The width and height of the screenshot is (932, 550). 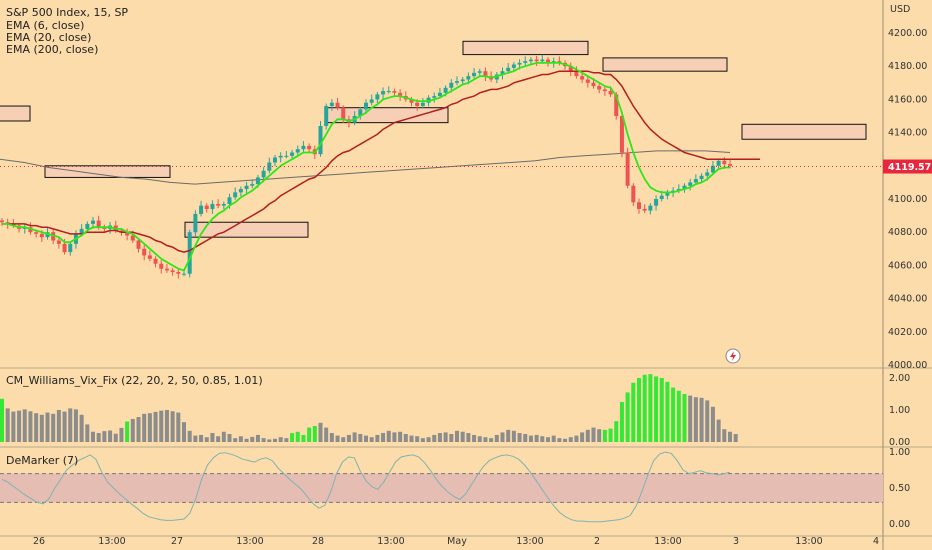 I want to click on vix-tick-label: 0.00, so click(x=899, y=442).